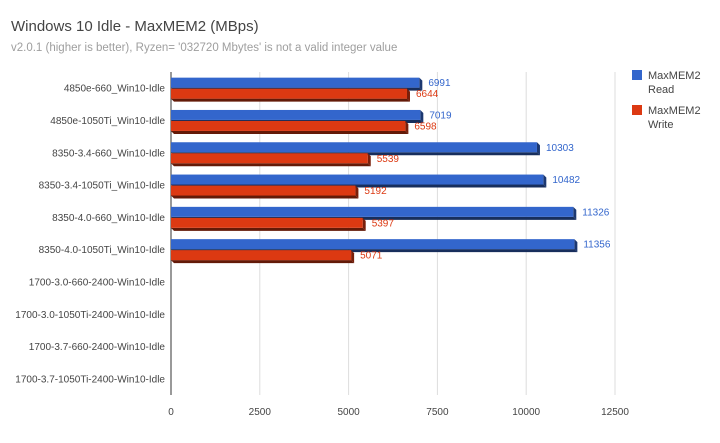 The image size is (720, 443). Describe the element at coordinates (437, 412) in the screenshot. I see `x-tick-label: 7500` at that location.